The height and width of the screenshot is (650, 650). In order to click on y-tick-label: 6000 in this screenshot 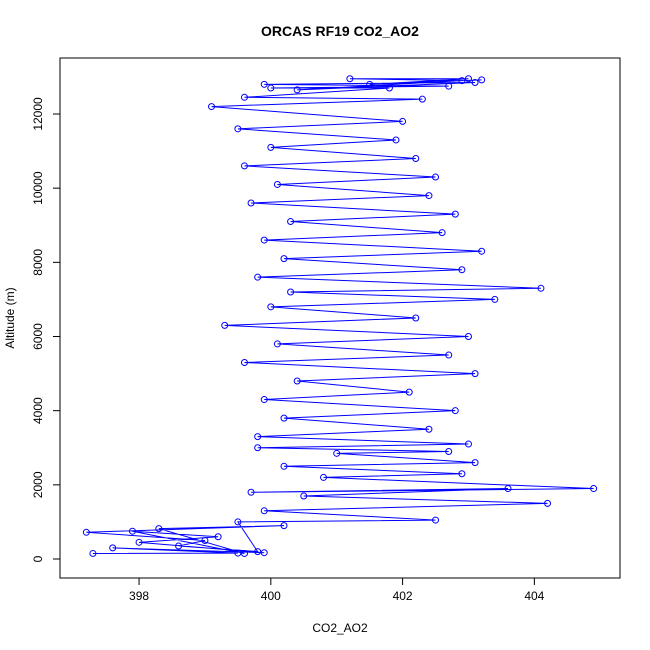, I will do `click(38, 336)`.